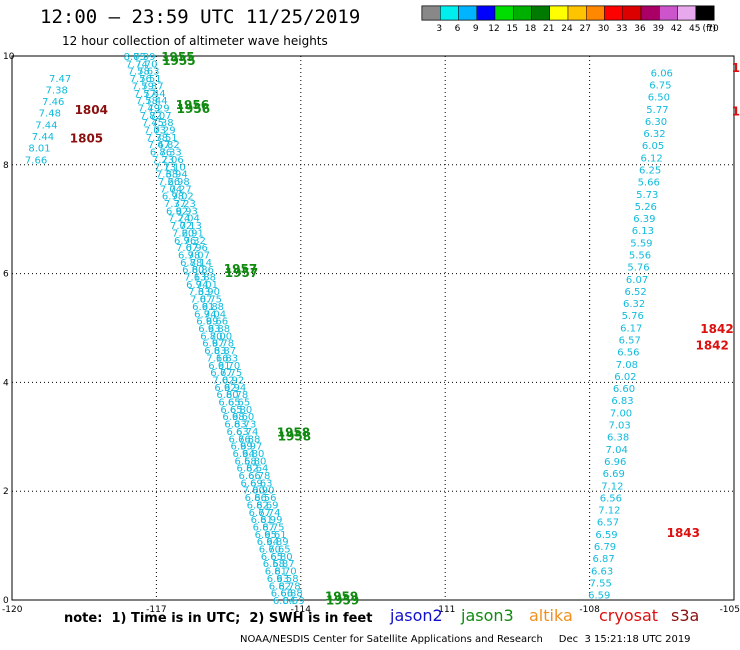  What do you see at coordinates (181, 189) in the screenshot?
I see `wave-height-point: 7.27` at bounding box center [181, 189].